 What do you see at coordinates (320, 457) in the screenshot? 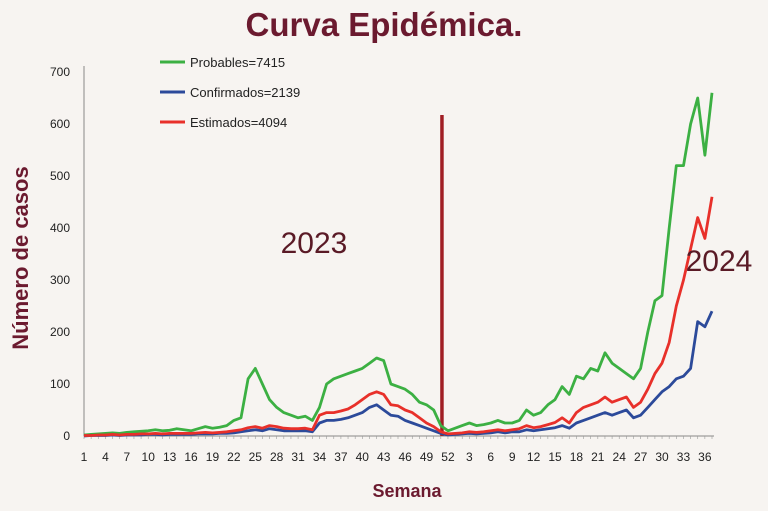
I see `x-tick-label: 34` at bounding box center [320, 457].